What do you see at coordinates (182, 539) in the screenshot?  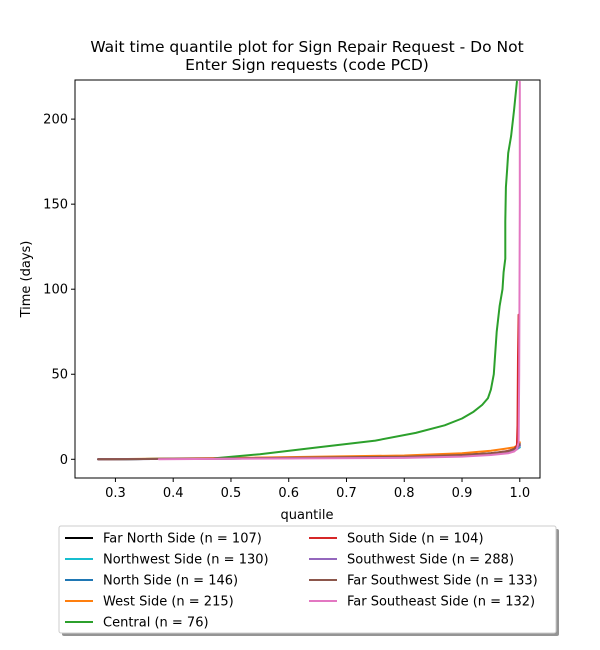 I see `legend-label-0: Far North Side (n = 107)` at bounding box center [182, 539].